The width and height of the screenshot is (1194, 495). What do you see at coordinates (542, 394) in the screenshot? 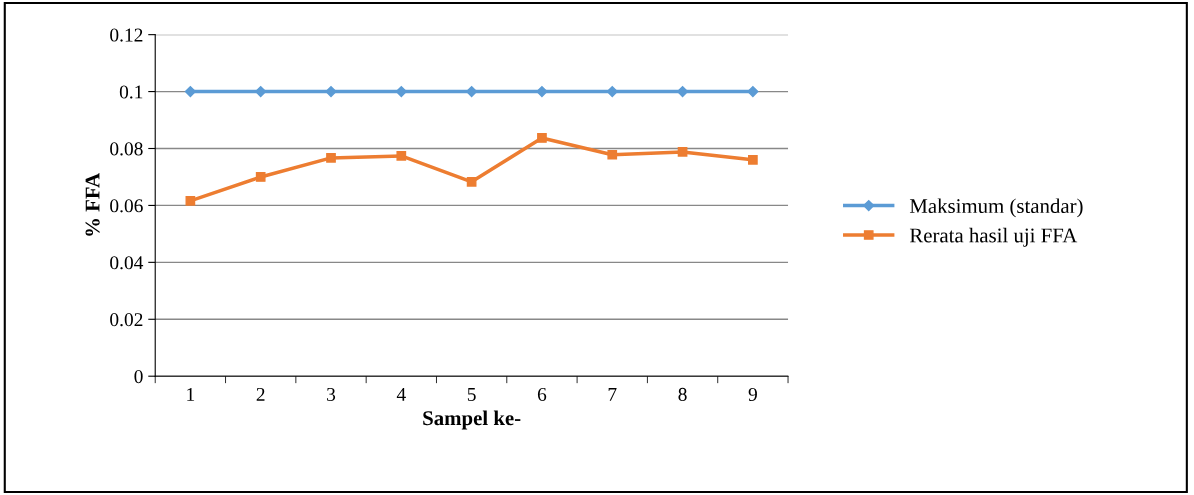
I see `x-tick-label: 6` at bounding box center [542, 394].